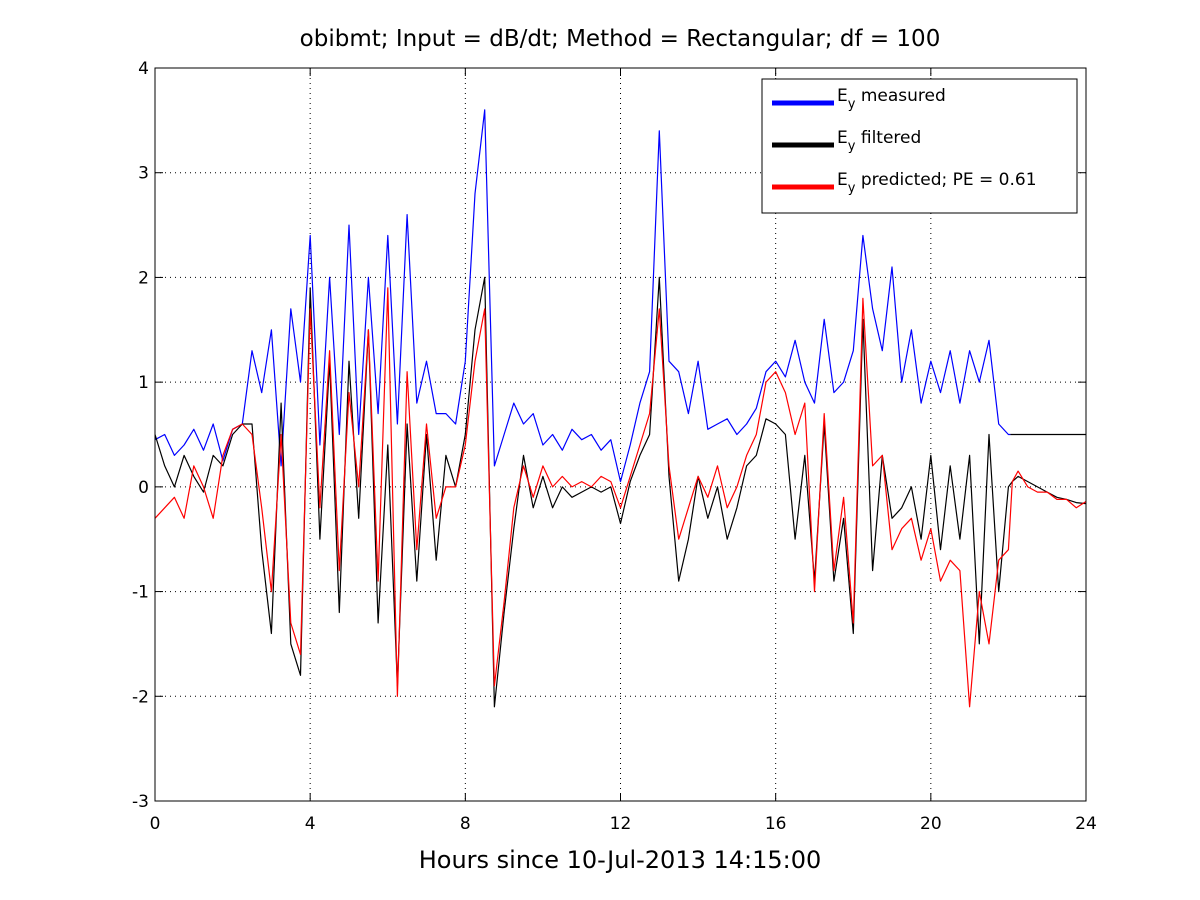 The image size is (1200, 900). What do you see at coordinates (143, 278) in the screenshot?
I see `y-tick-label: 2` at bounding box center [143, 278].